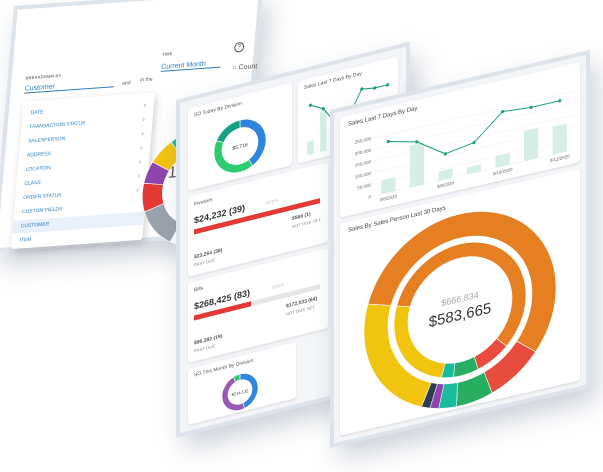 This screenshot has height=472, width=603. I want to click on count-radio: ○ Count, so click(245, 67).